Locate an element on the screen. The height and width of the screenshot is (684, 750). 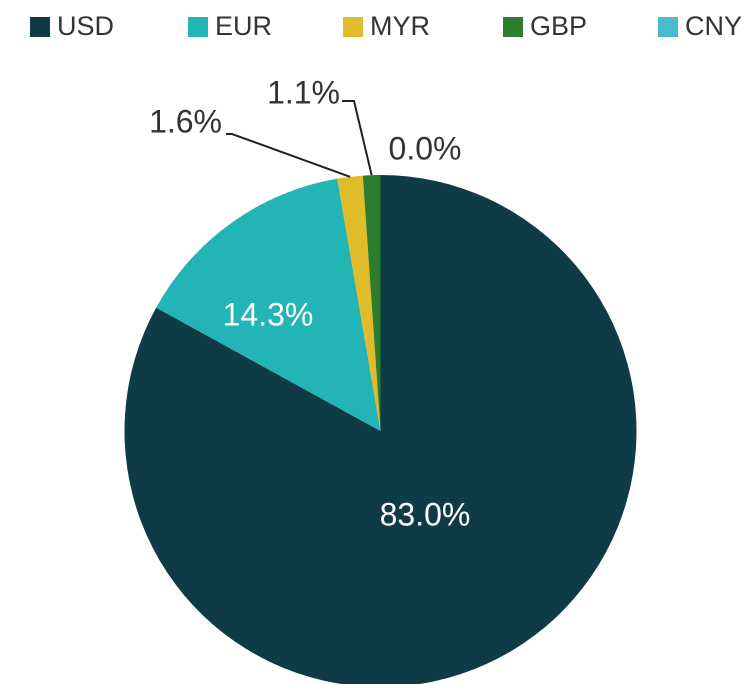
legend-label: EUR is located at coordinates (243, 26).